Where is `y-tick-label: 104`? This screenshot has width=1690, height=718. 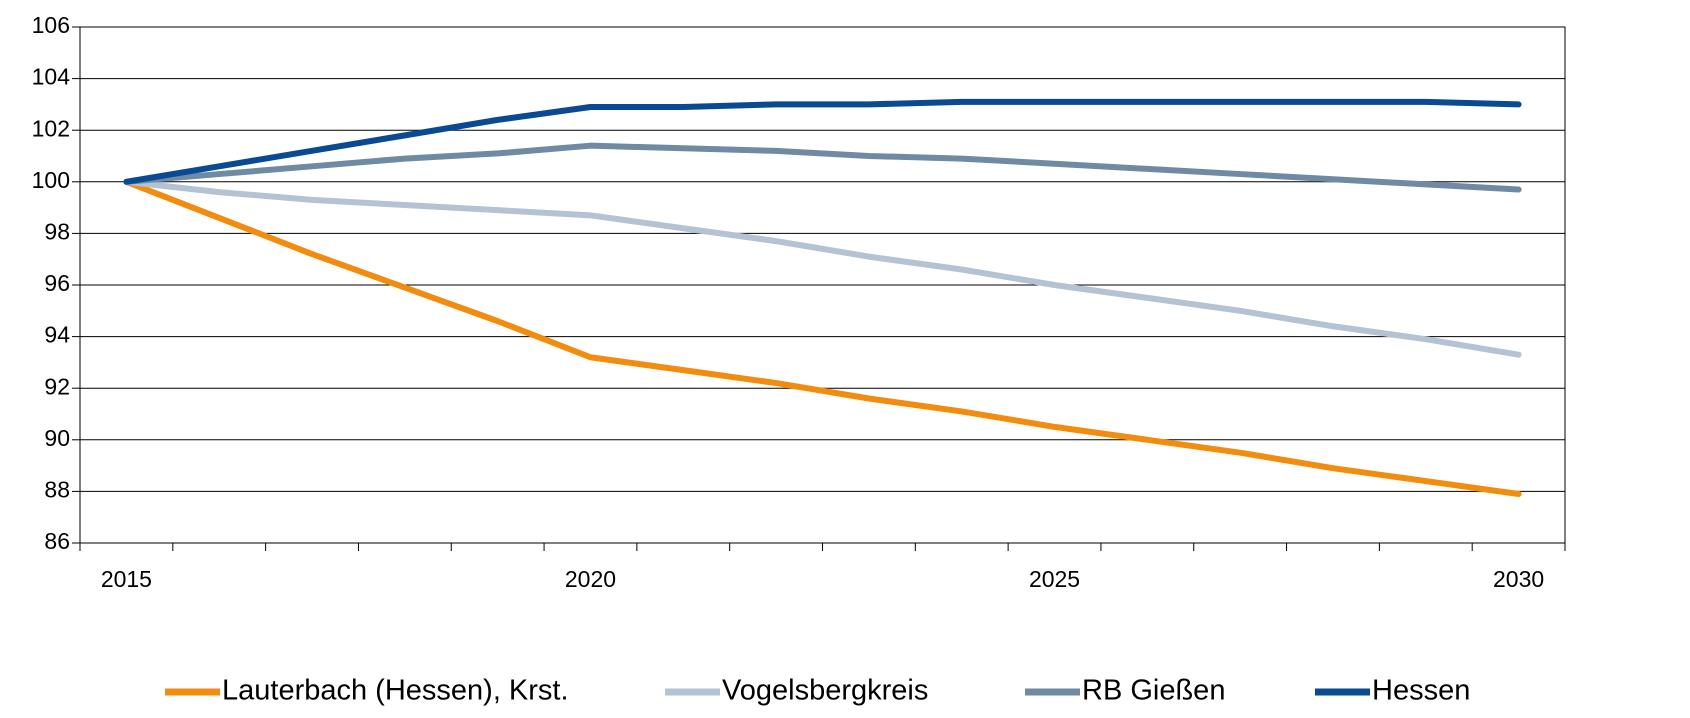
y-tick-label: 104 is located at coordinates (51, 77).